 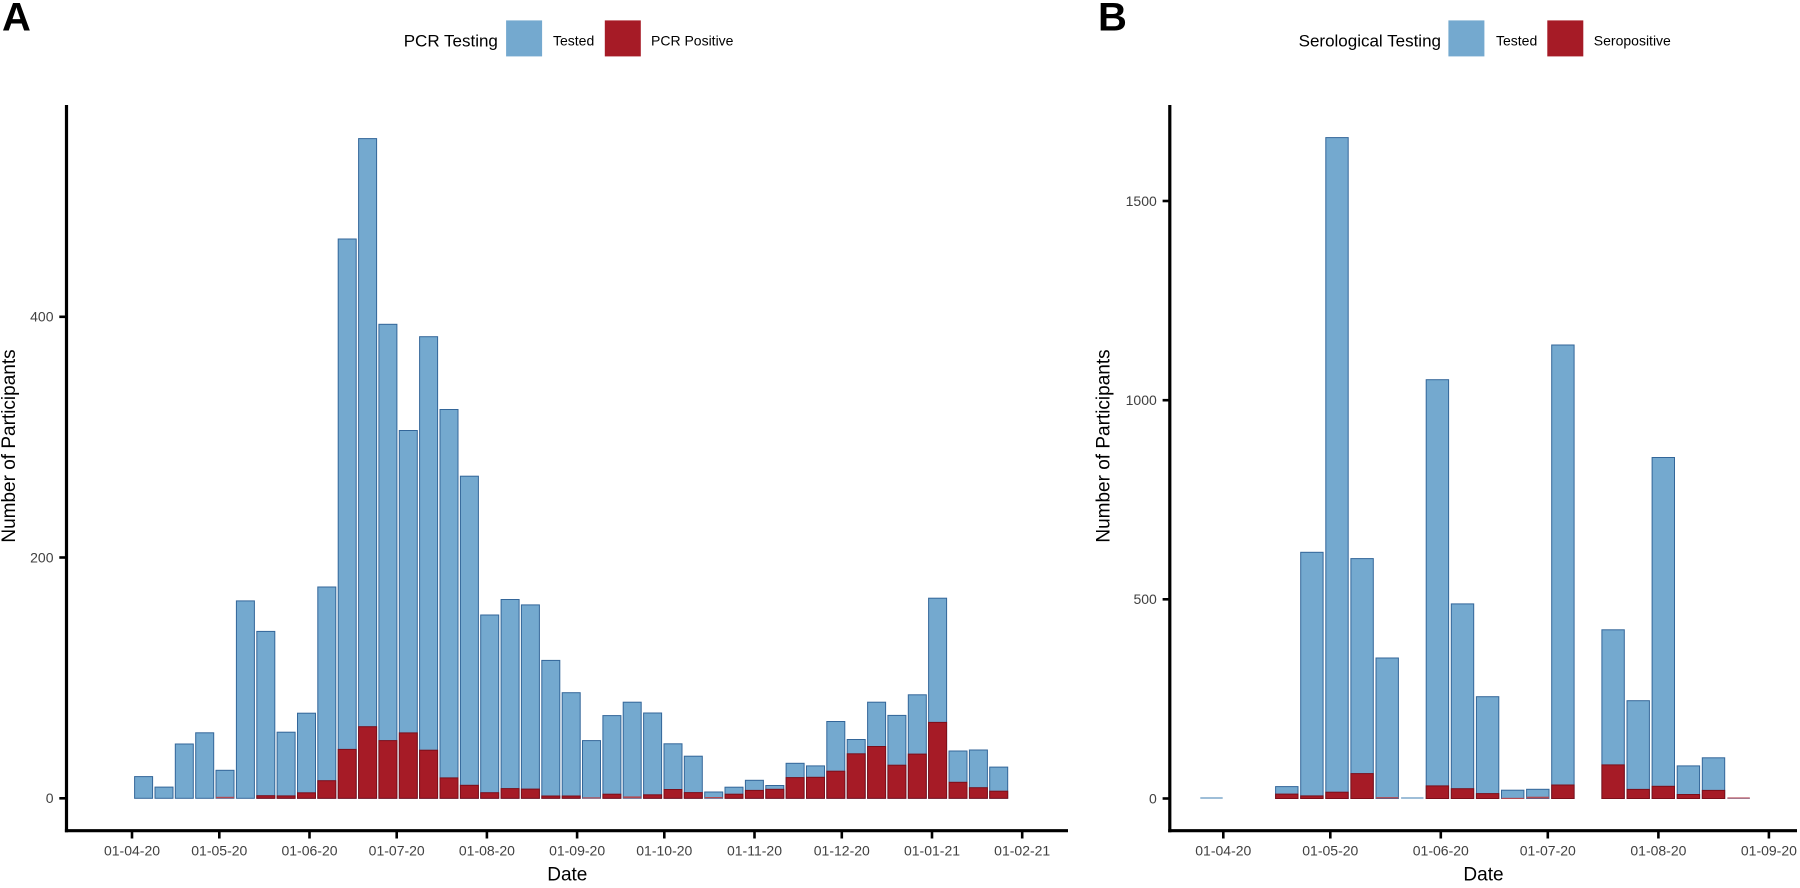 I want to click on svg-text: 200, so click(x=42, y=557).